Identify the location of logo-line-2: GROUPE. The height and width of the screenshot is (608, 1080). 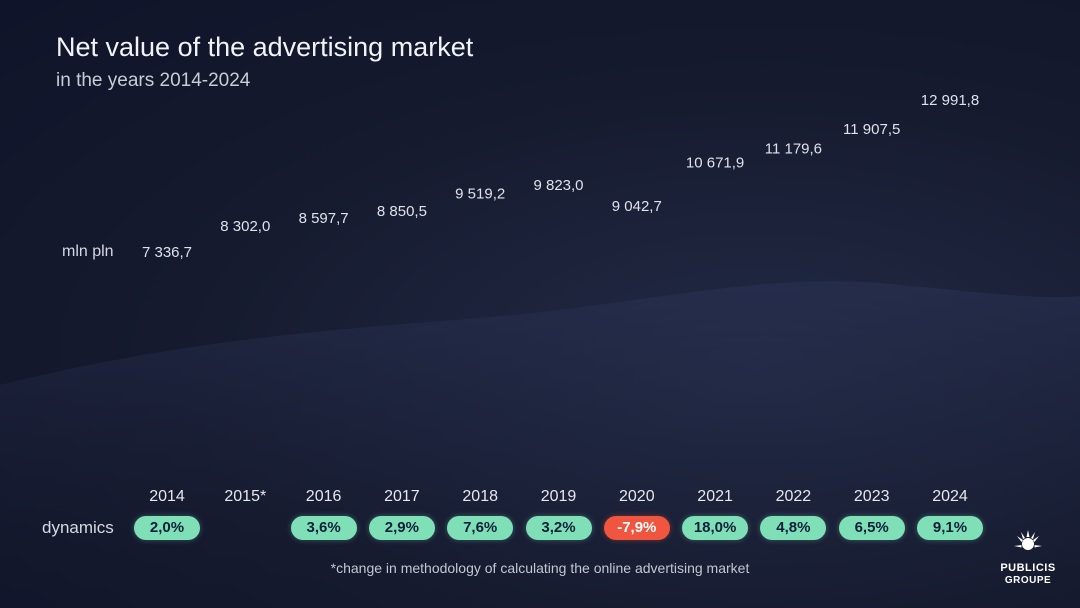
(1028, 580).